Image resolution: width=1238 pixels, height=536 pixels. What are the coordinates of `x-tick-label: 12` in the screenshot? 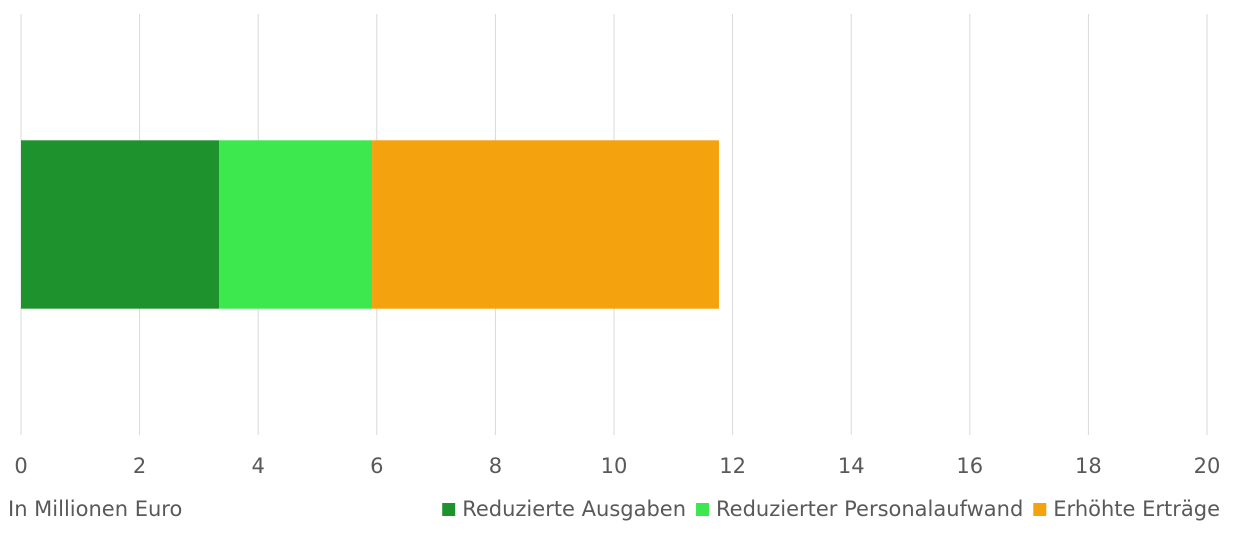 It's located at (732, 466).